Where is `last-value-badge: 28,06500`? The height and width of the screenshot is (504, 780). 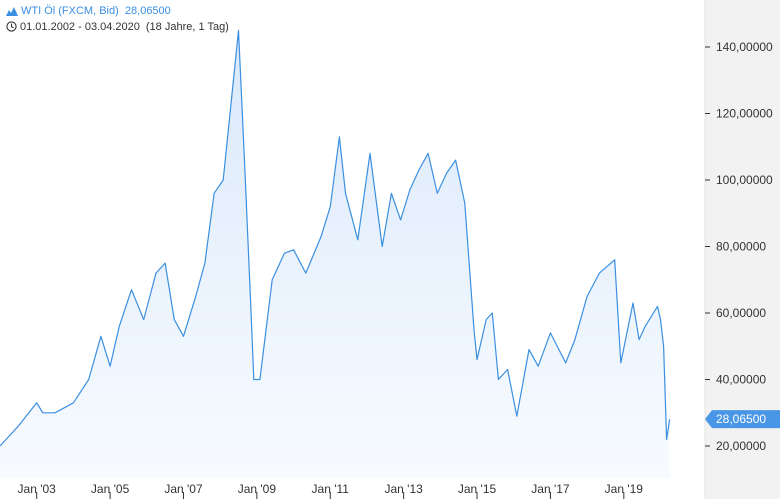
last-value-badge: 28,06500 is located at coordinates (742, 419).